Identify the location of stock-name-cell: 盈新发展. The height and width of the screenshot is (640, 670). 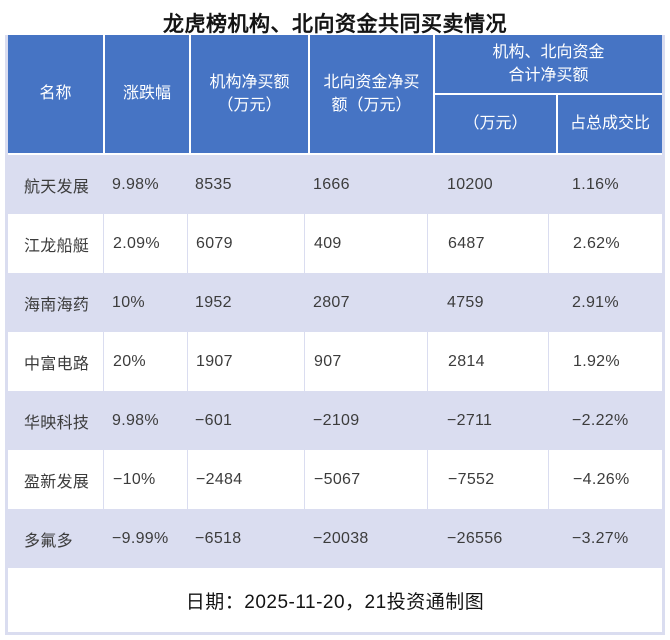
(57, 482).